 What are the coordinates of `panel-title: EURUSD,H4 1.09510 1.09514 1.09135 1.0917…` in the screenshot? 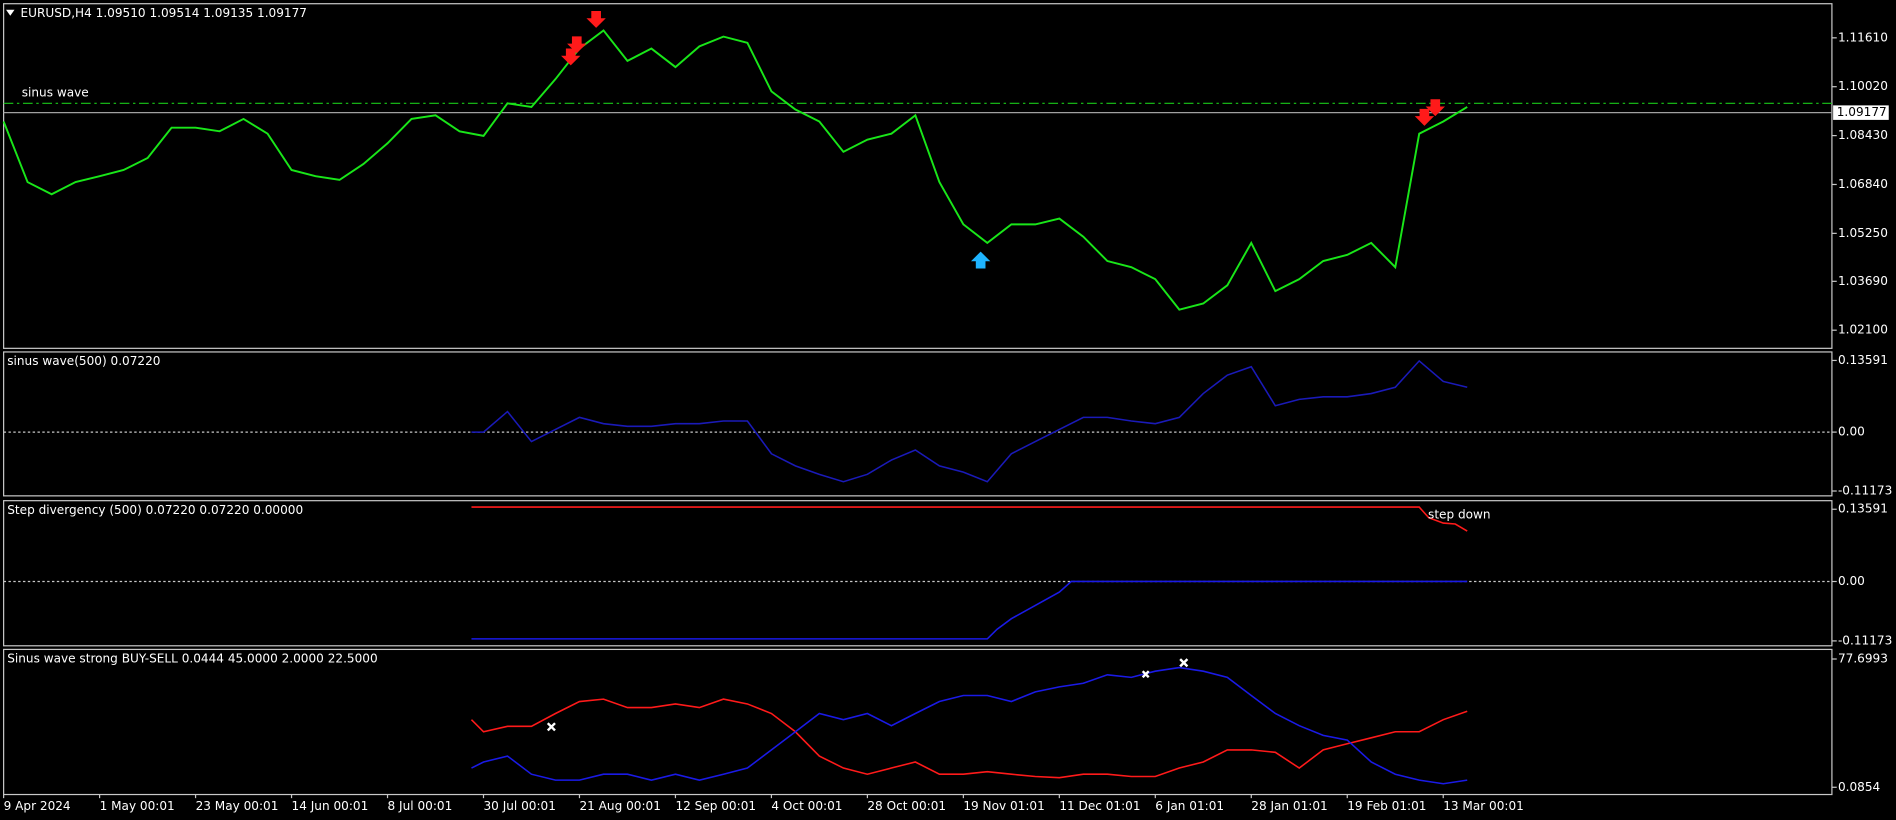 It's located at (164, 13).